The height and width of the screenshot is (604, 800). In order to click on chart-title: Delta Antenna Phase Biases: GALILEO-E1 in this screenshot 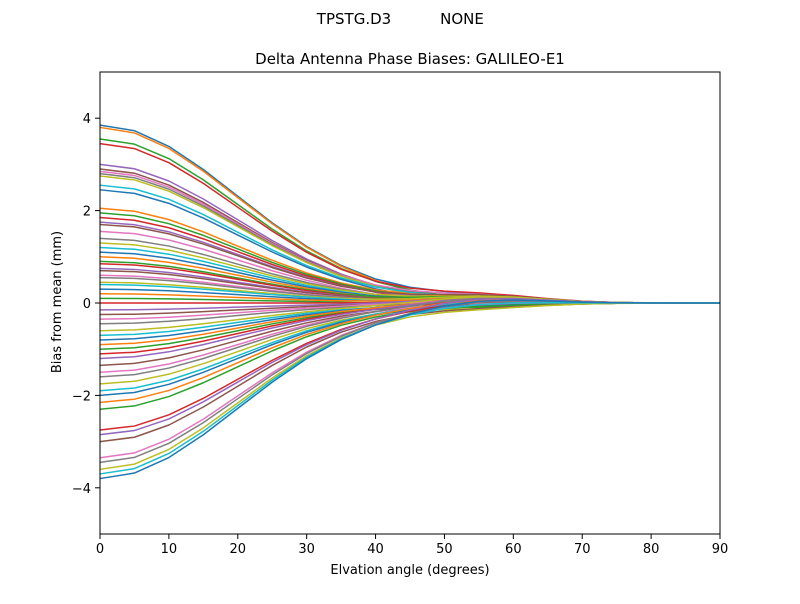, I will do `click(410, 59)`.